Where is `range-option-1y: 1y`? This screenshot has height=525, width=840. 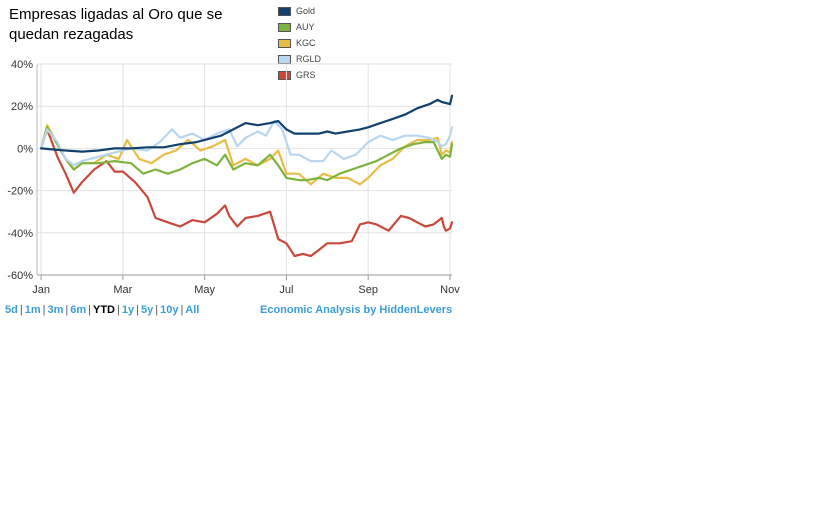
range-option-1y: 1y is located at coordinates (128, 310).